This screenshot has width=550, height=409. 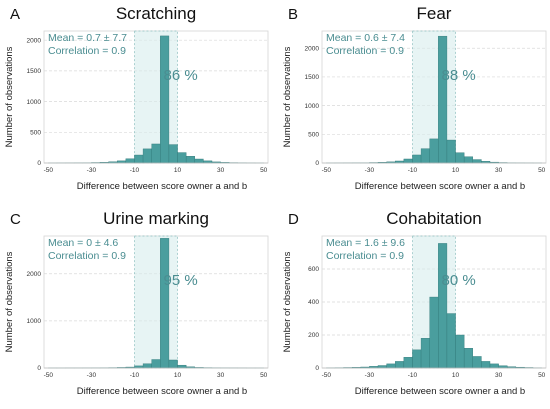 What do you see at coordinates (293, 14) in the screenshot?
I see `panel-letter: B` at bounding box center [293, 14].